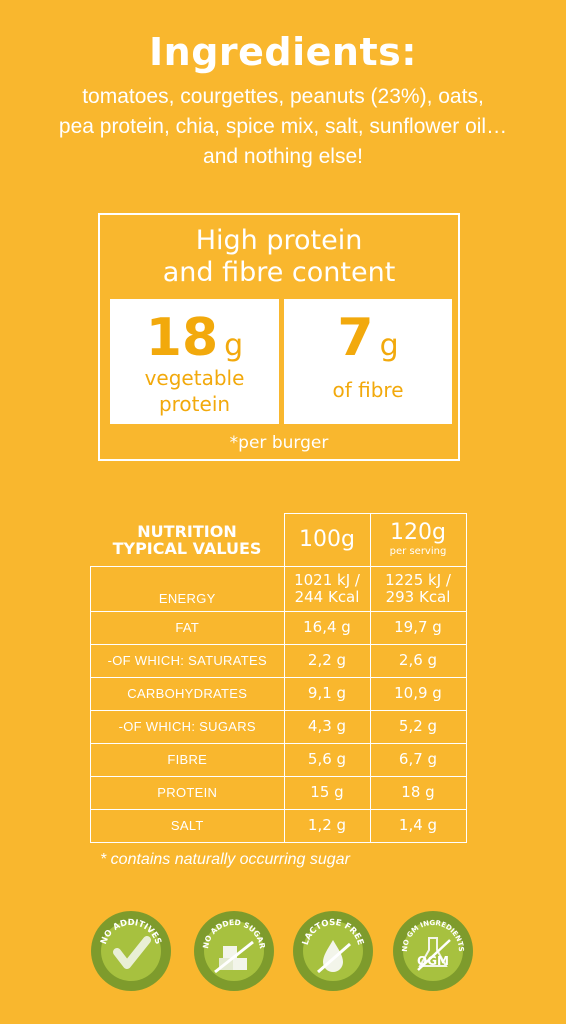 Image resolution: width=566 pixels, height=1024 pixels. What do you see at coordinates (418, 551) in the screenshot?
I see `serving-label: per serving` at bounding box center [418, 551].